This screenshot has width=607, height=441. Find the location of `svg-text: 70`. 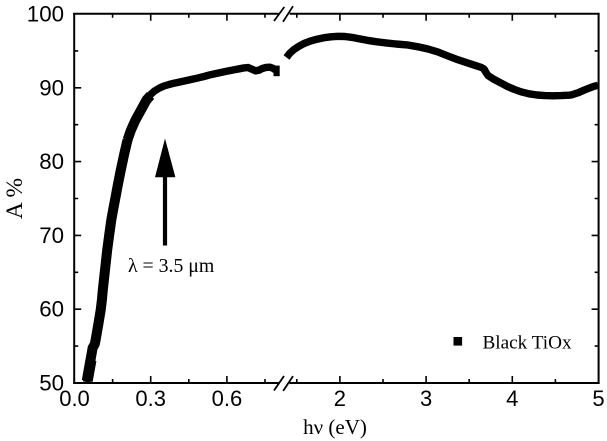

svg-text: 70 is located at coordinates (51, 235).